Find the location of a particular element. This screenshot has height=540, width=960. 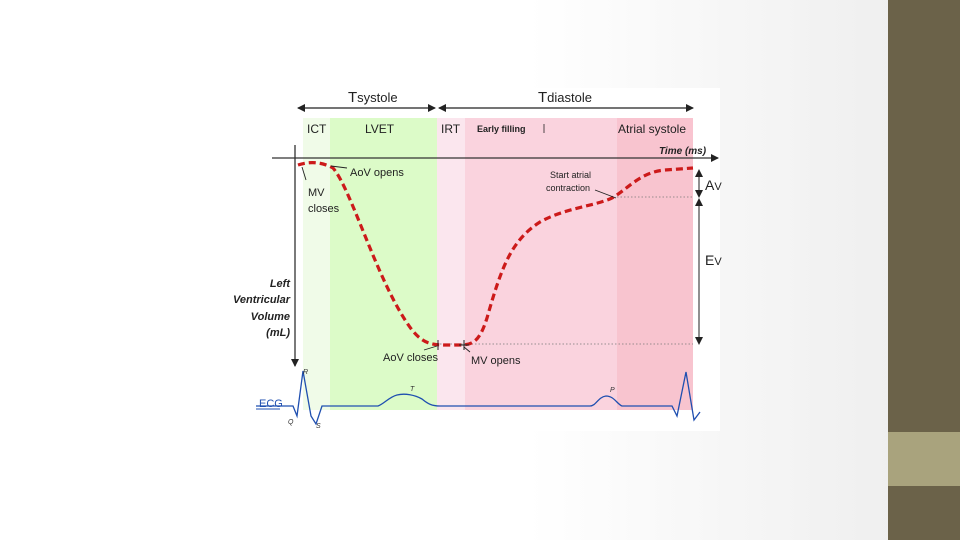

aov-opens-annotation: AoV opens is located at coordinates (377, 173).